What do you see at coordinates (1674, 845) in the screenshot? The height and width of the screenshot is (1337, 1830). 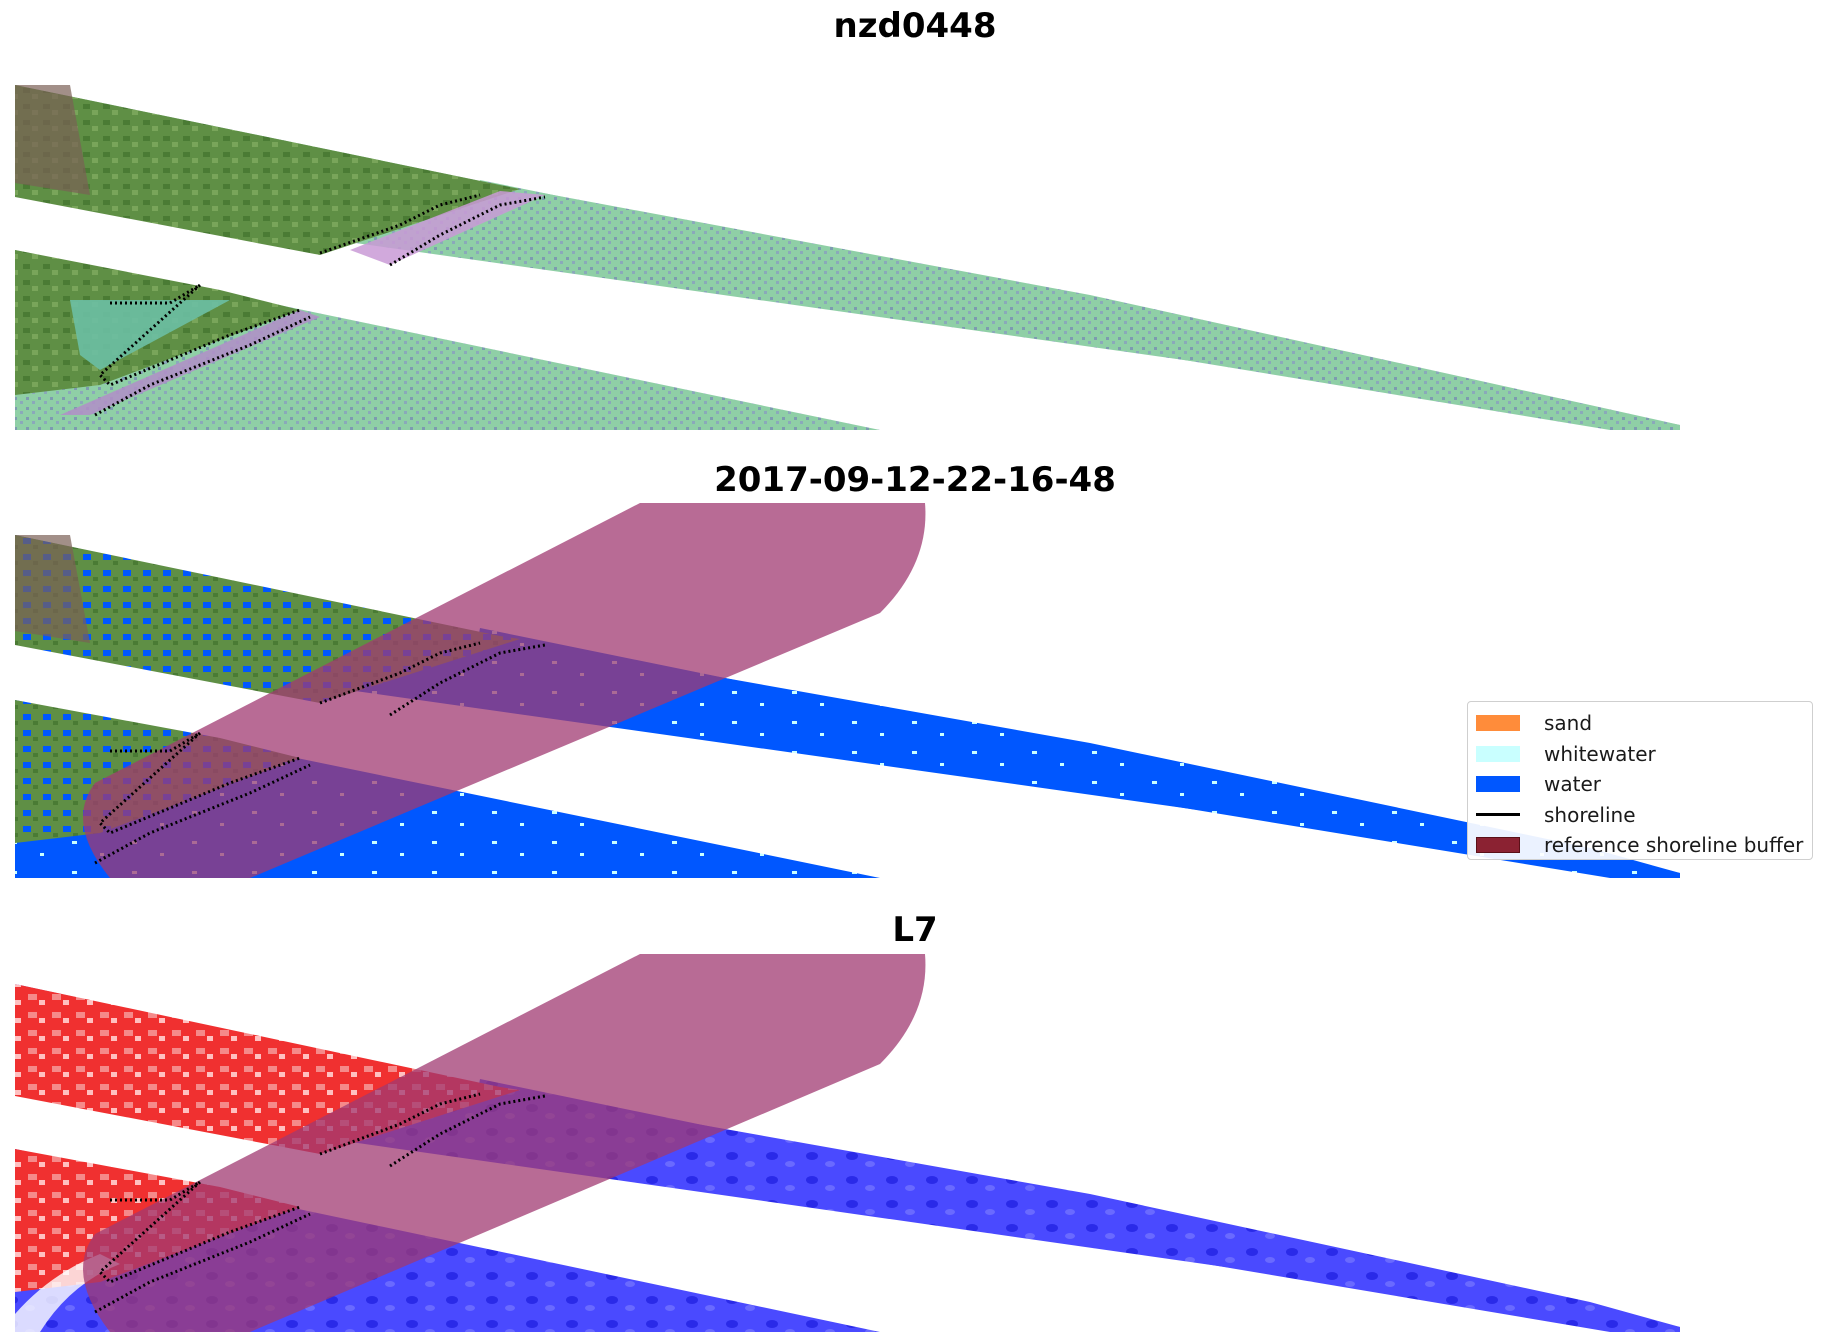 I see `legend-label-reference-buffer: reference shoreline buffer` at bounding box center [1674, 845].